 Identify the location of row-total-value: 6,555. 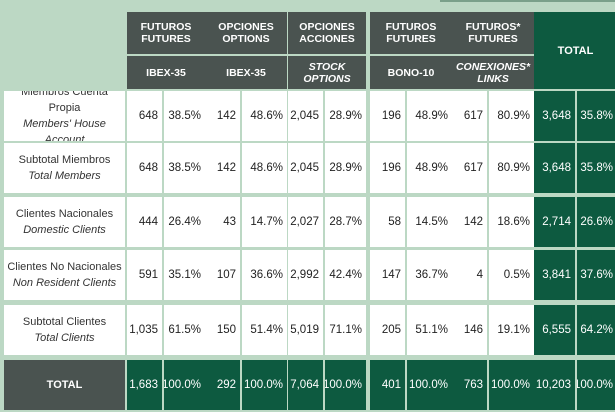
(554, 330).